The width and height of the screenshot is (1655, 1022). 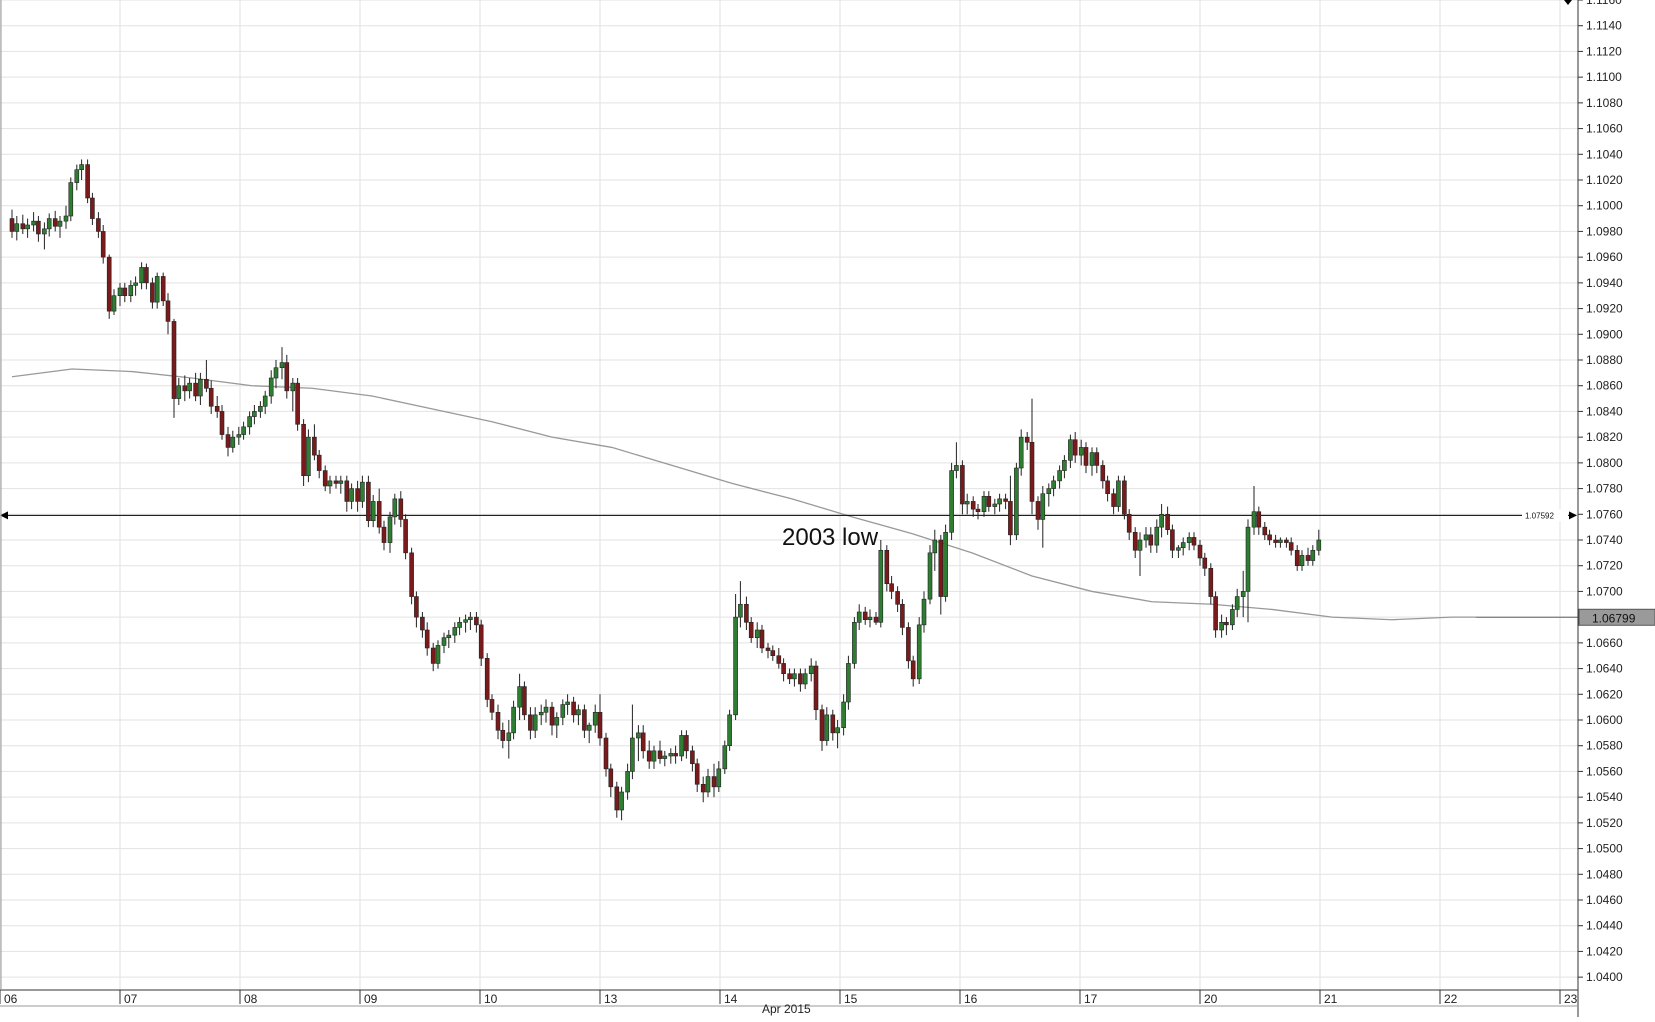 I want to click on y-tick-label: 1.0840, so click(x=1604, y=411).